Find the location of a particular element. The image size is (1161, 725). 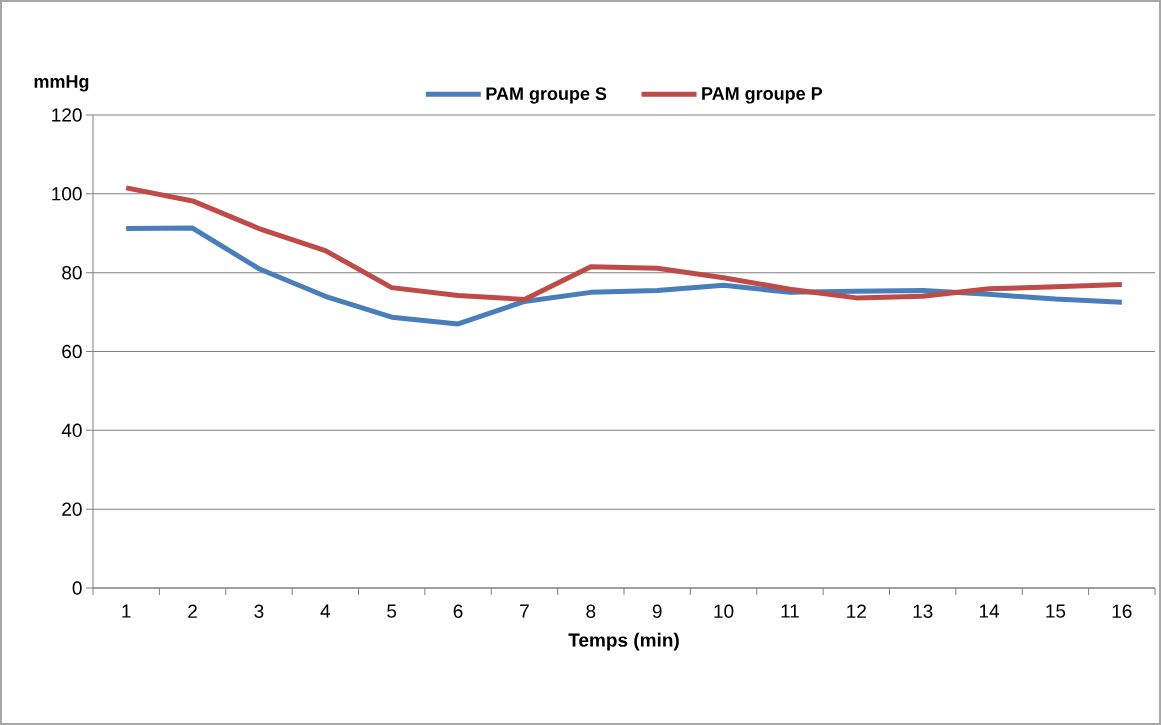

y-tick-label: 20 is located at coordinates (72, 509).